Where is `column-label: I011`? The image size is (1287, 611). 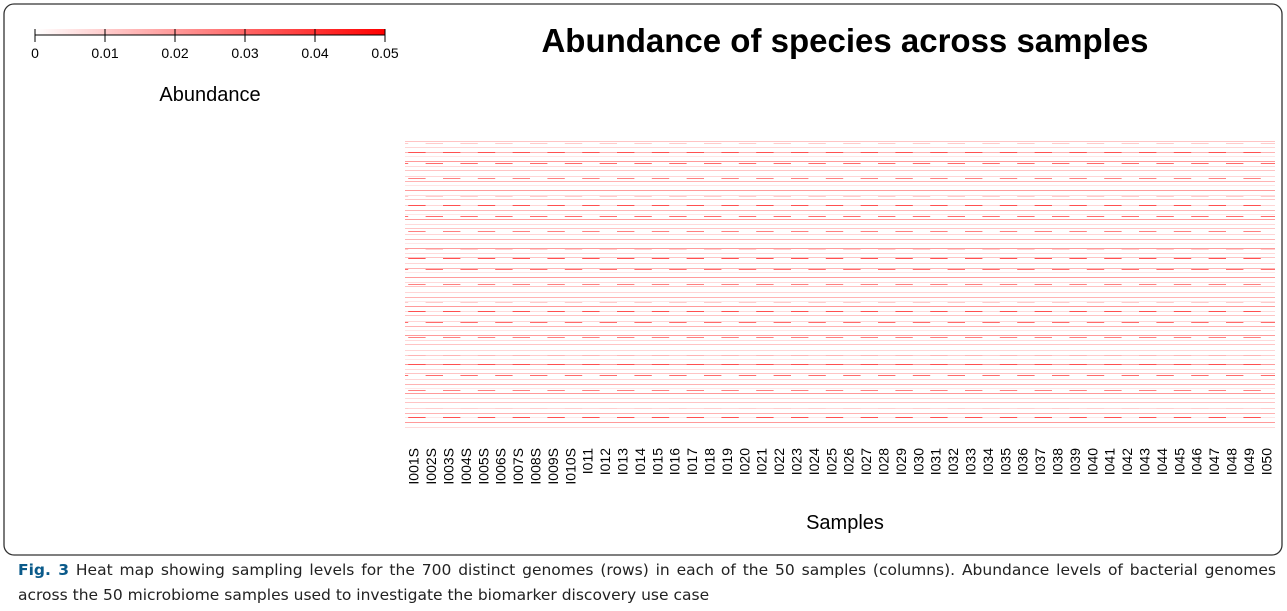 column-label: I011 is located at coordinates (588, 461).